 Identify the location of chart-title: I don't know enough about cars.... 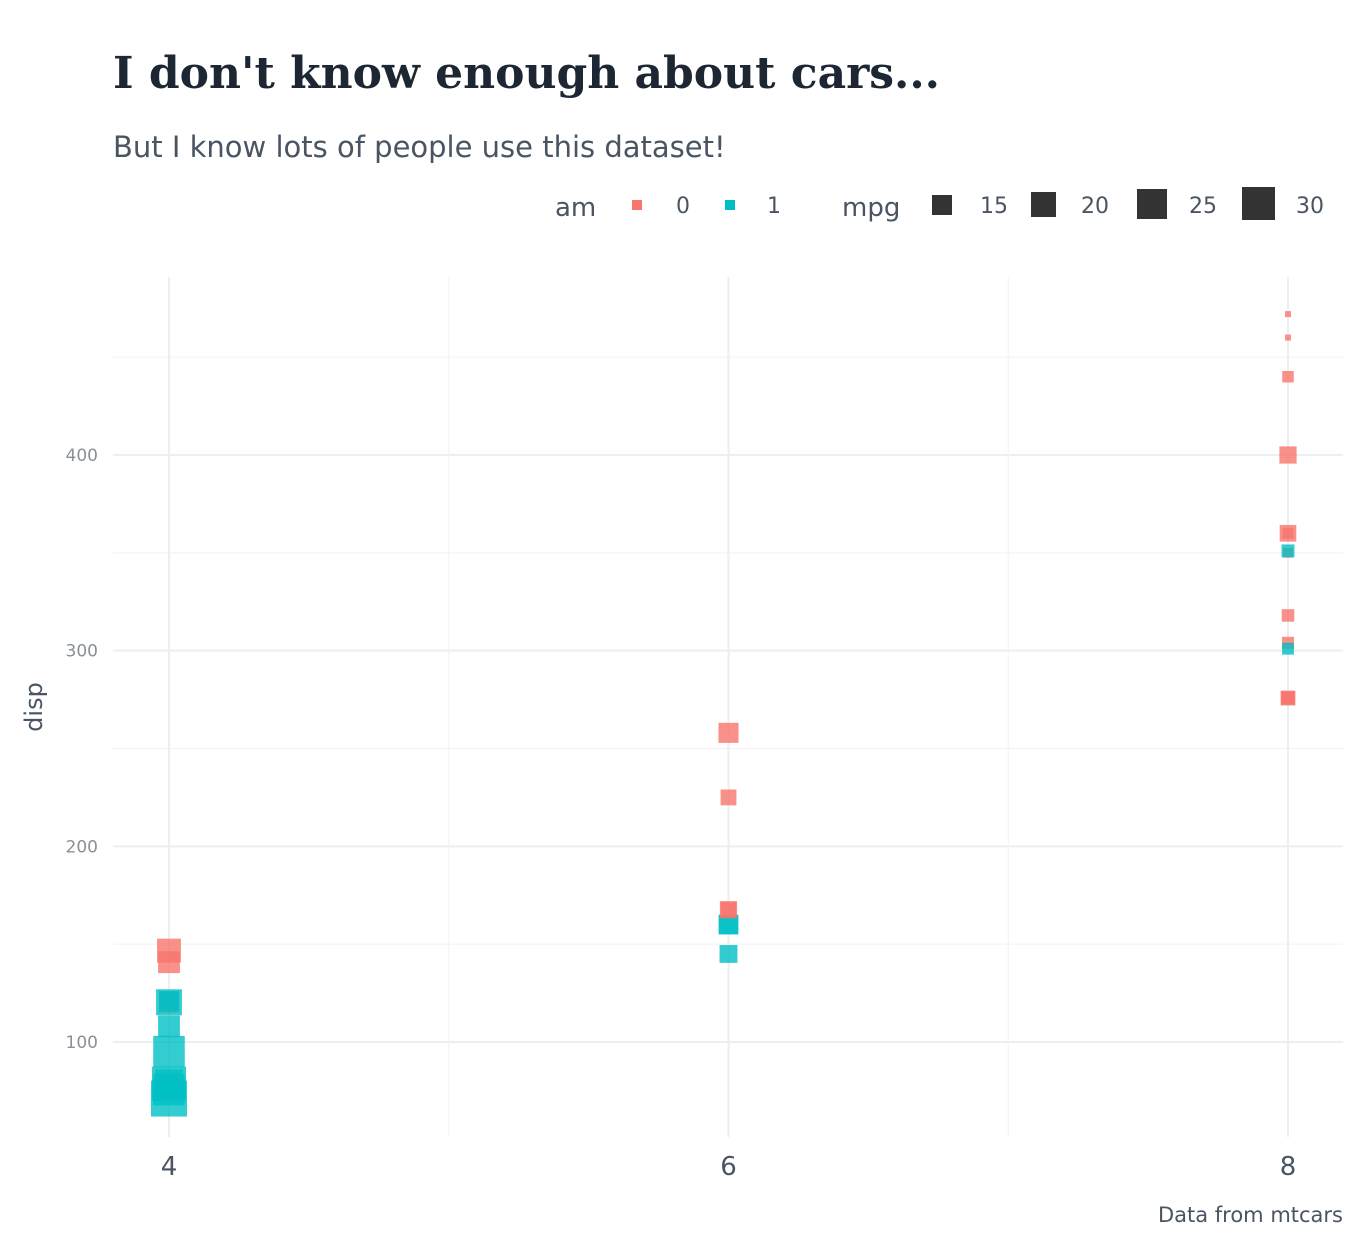
(526, 73).